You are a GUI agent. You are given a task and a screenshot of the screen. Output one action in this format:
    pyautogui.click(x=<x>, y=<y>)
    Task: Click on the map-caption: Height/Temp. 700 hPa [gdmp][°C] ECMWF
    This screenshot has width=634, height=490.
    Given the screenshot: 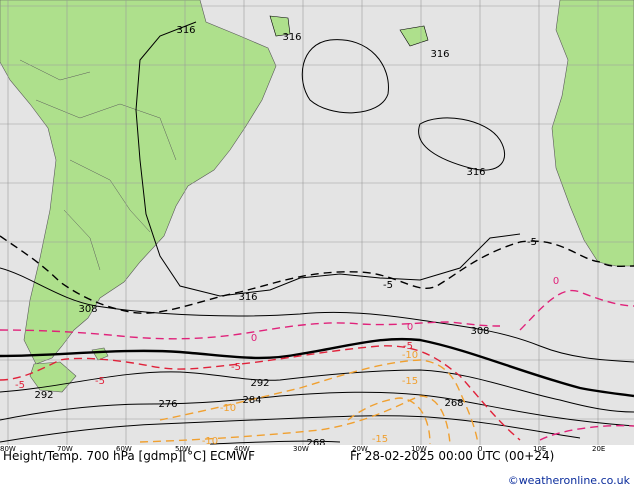 What is the action you would take?
    pyautogui.click(x=129, y=456)
    